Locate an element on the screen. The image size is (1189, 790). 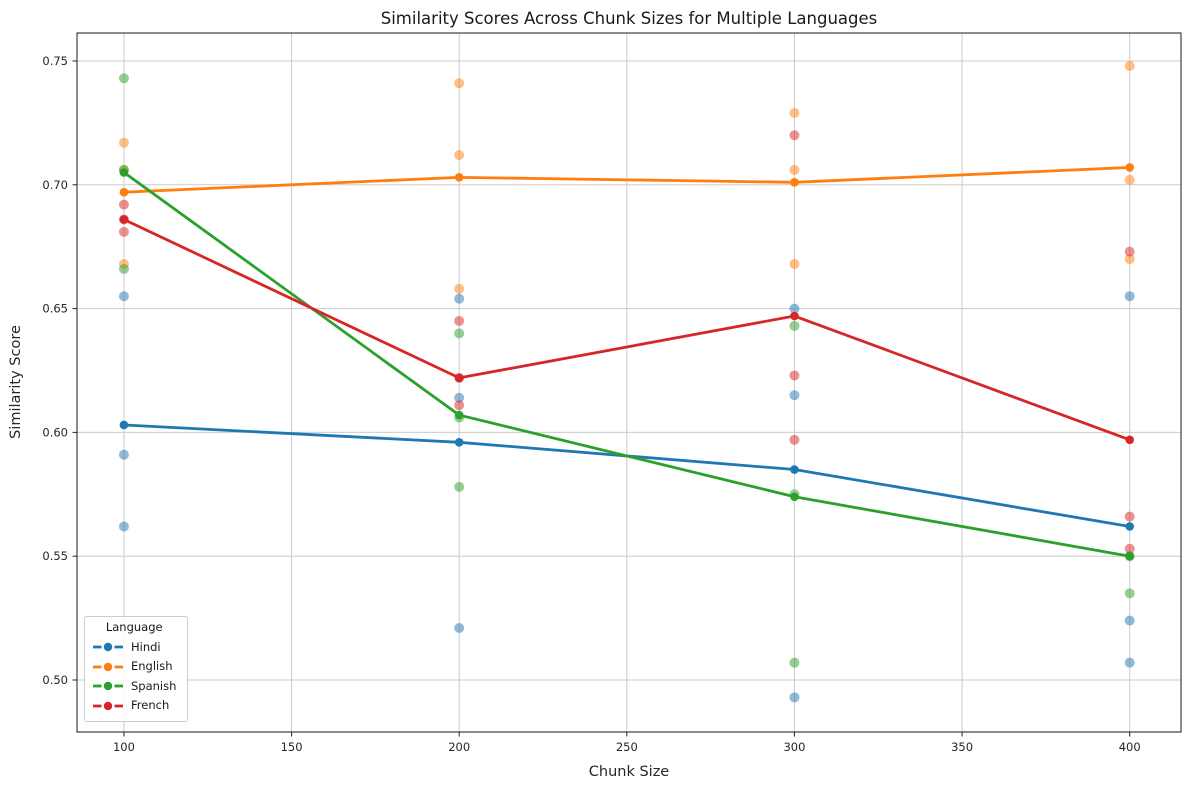
x-tick-label: 300 is located at coordinates (794, 747).